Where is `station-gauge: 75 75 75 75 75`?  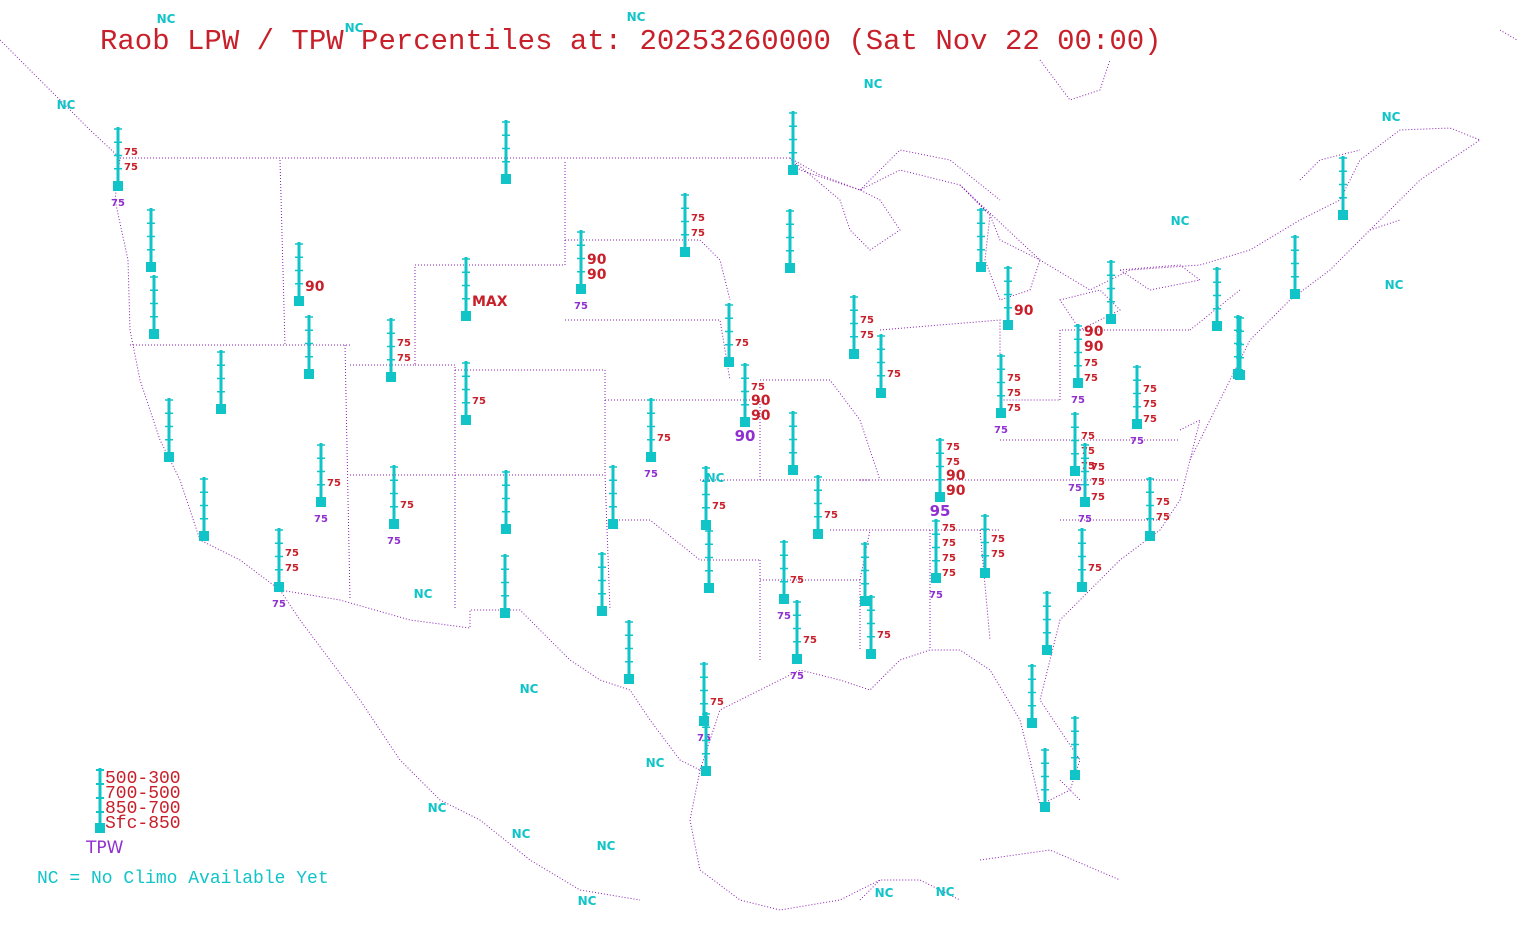
station-gauge: 75 75 75 75 75 is located at coordinates (942, 560).